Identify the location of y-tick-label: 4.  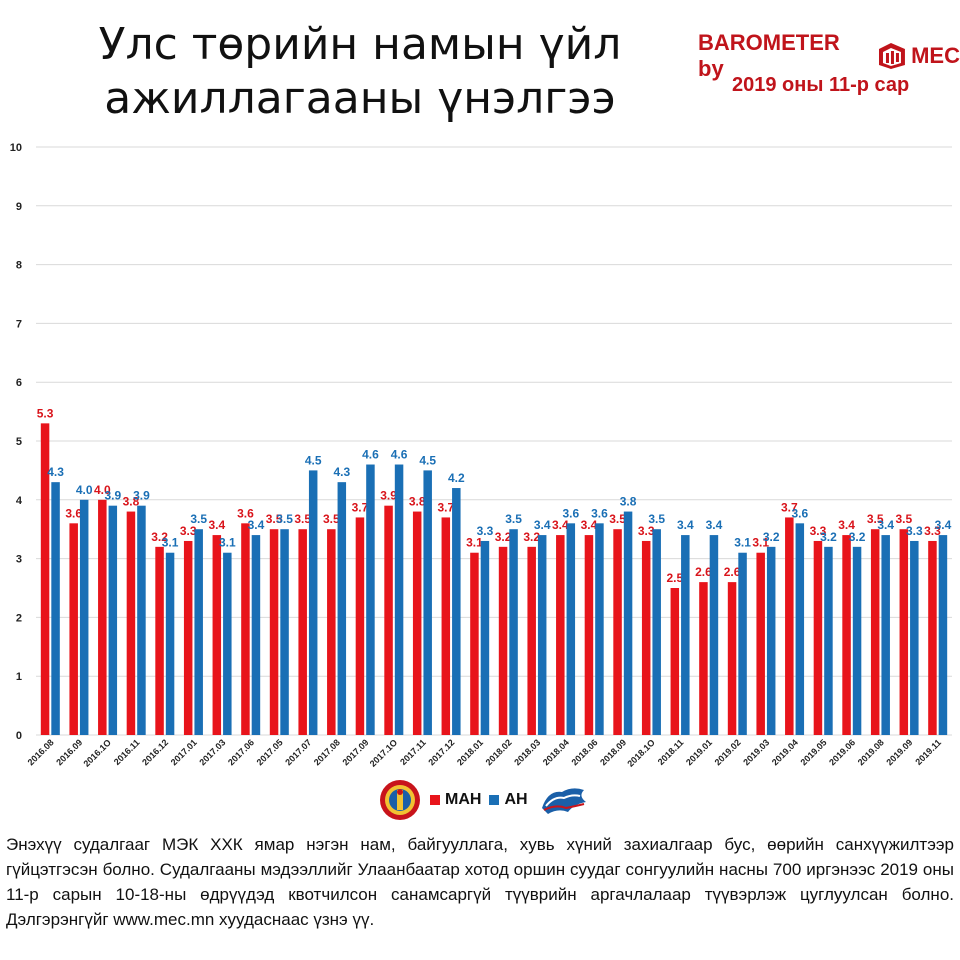
(19, 501).